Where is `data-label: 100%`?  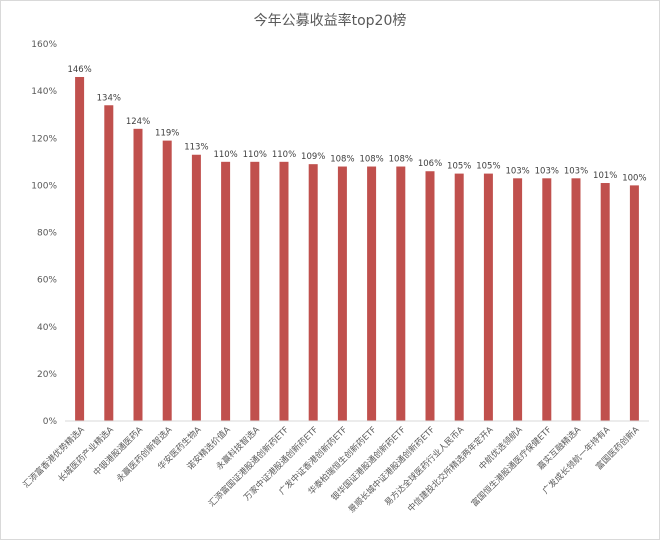 data-label: 100% is located at coordinates (634, 178).